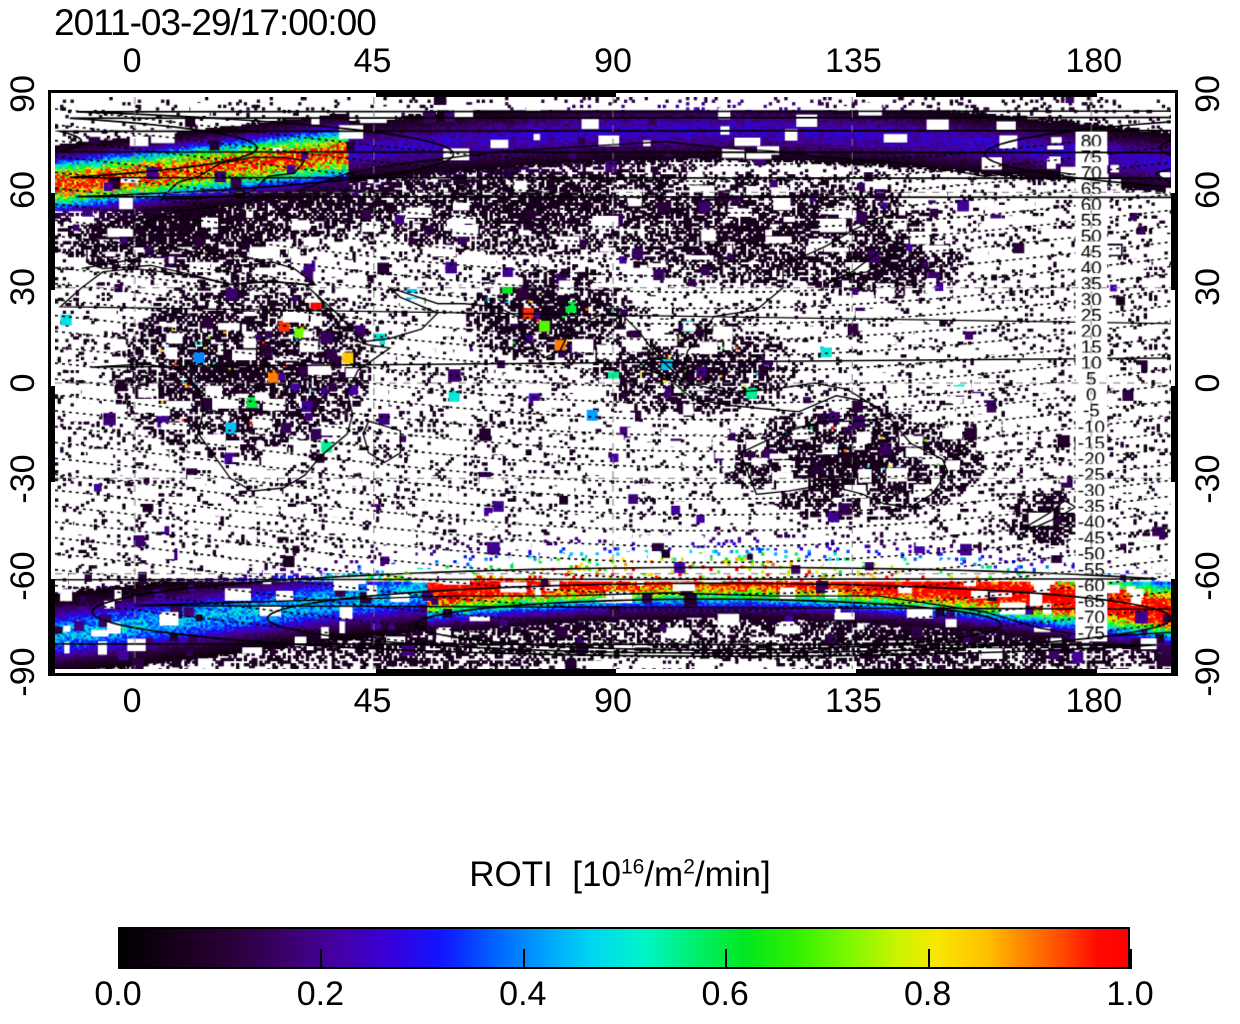 The image size is (1240, 1024). Describe the element at coordinates (1208, 190) in the screenshot. I see `y-tick-right-60: 60` at that location.